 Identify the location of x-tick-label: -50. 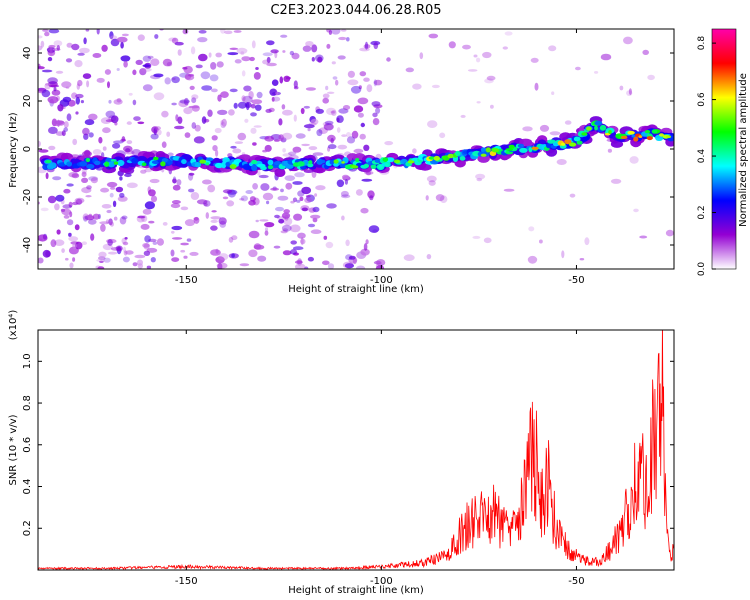
(576, 581).